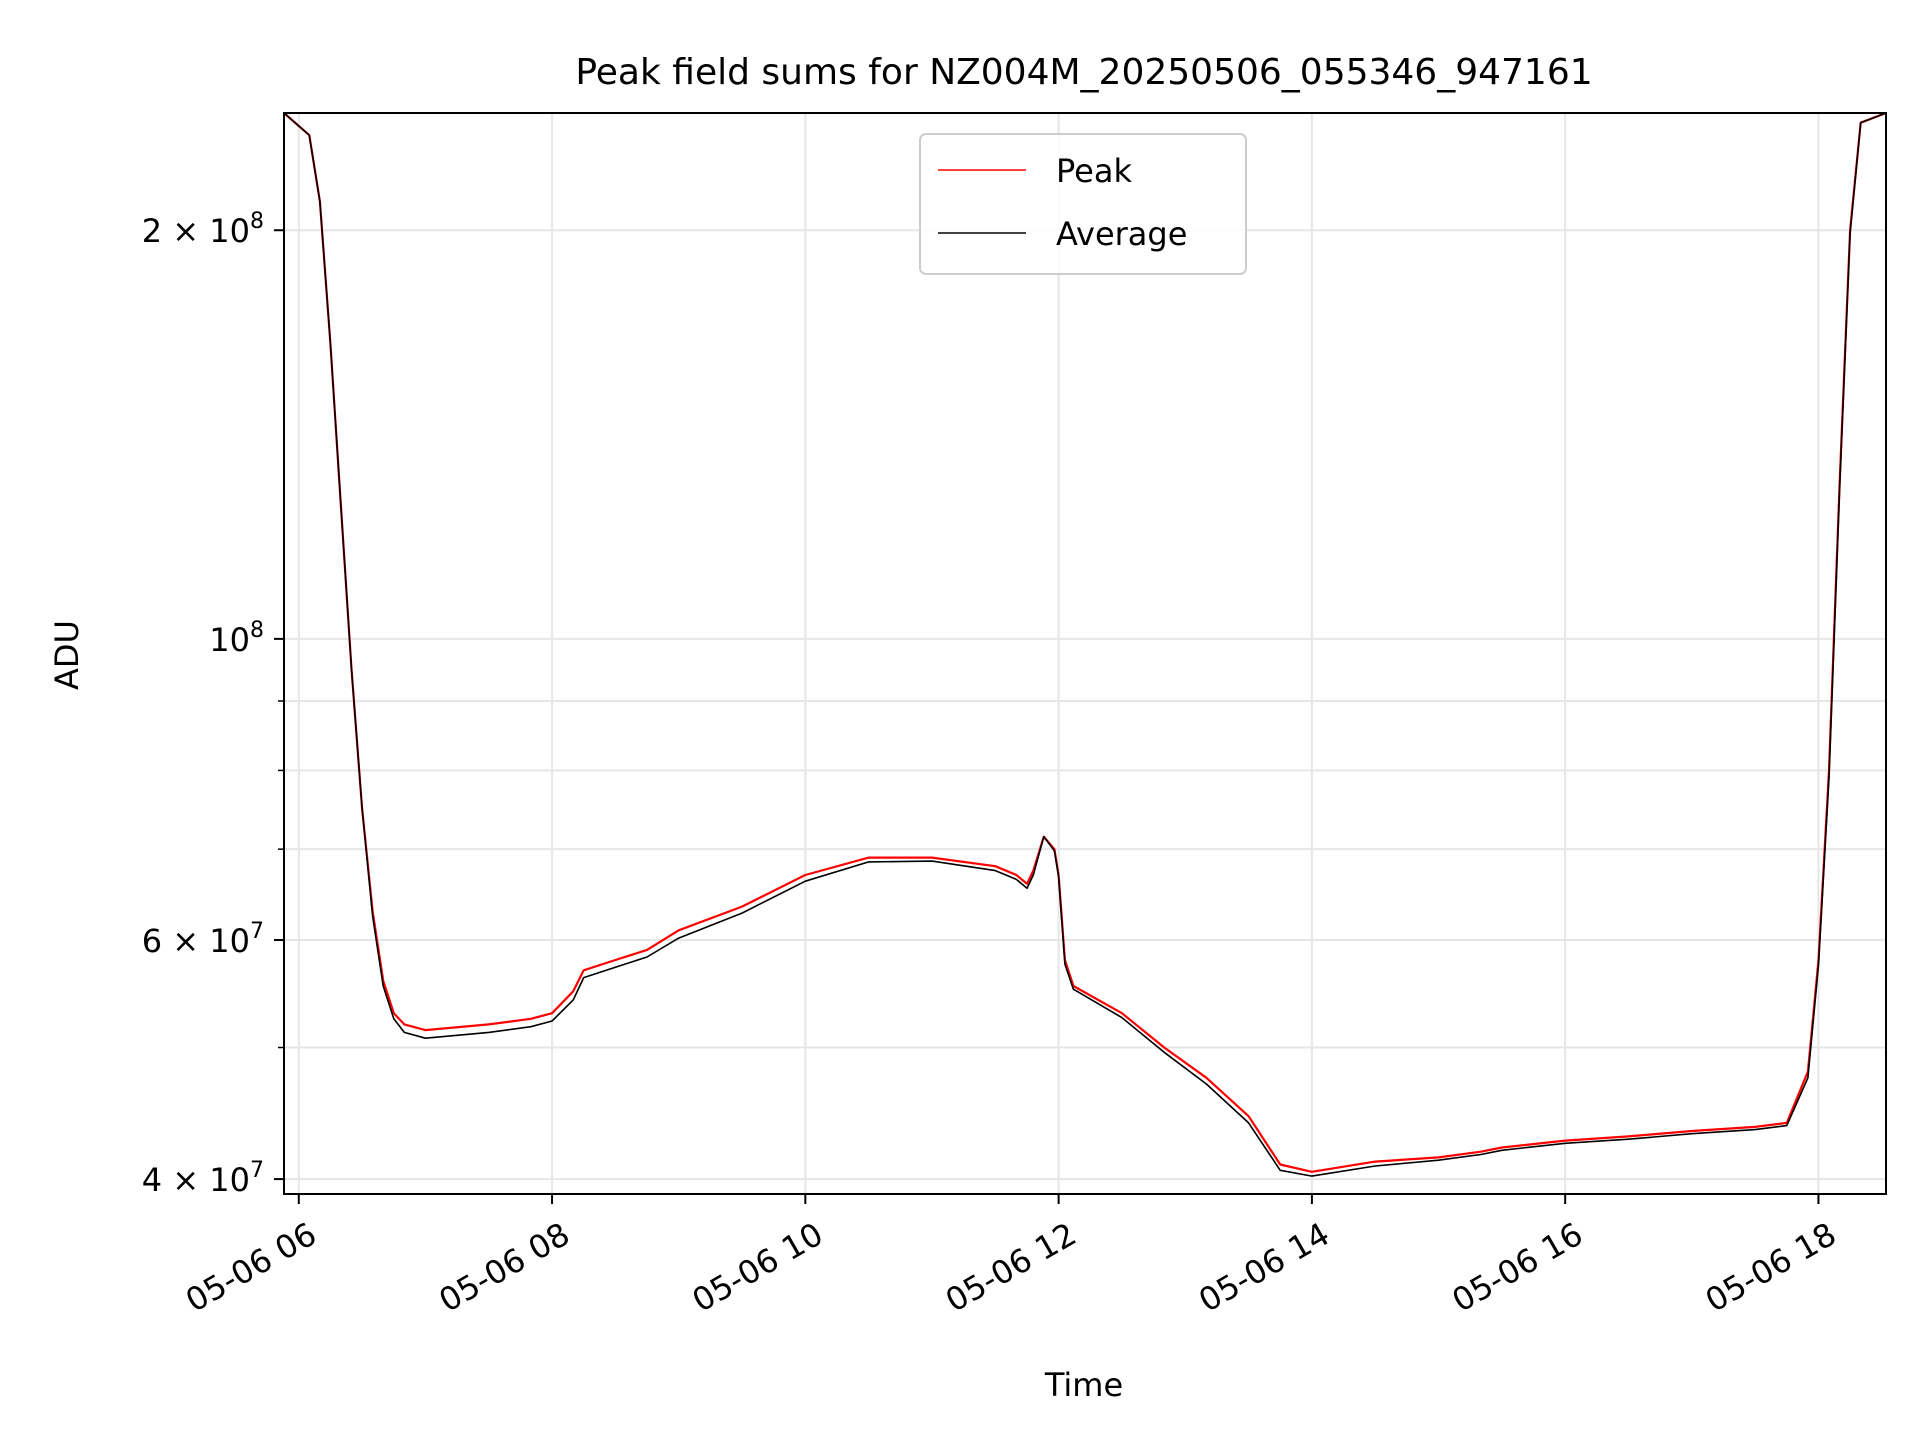 Image resolution: width=1920 pixels, height=1444 pixels. I want to click on legend: Peak Average, so click(1083, 204).